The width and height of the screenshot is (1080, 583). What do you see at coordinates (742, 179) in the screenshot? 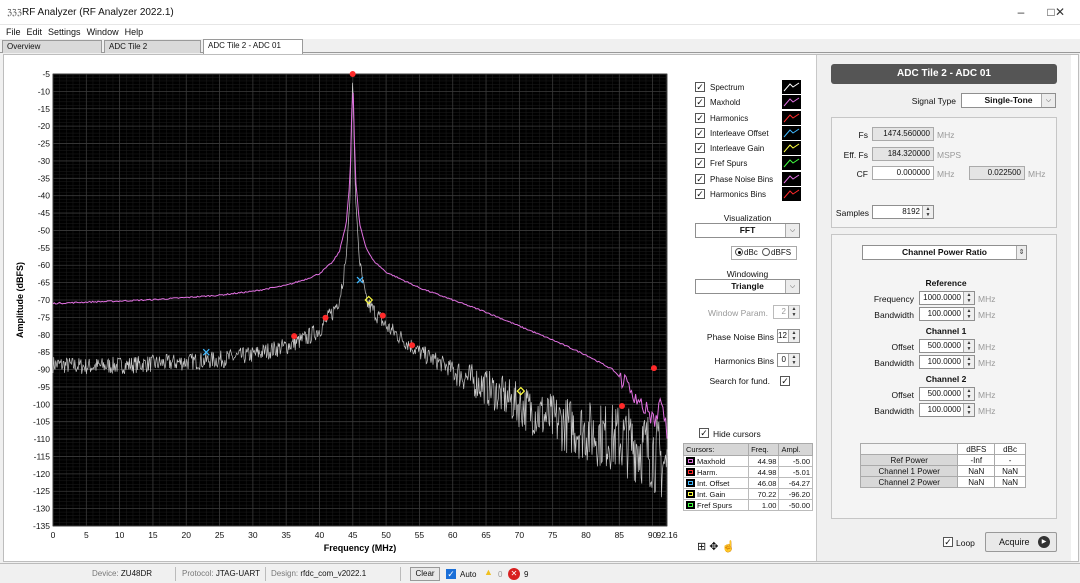
I see `legend-label: Phase Noise Bins` at bounding box center [742, 179].